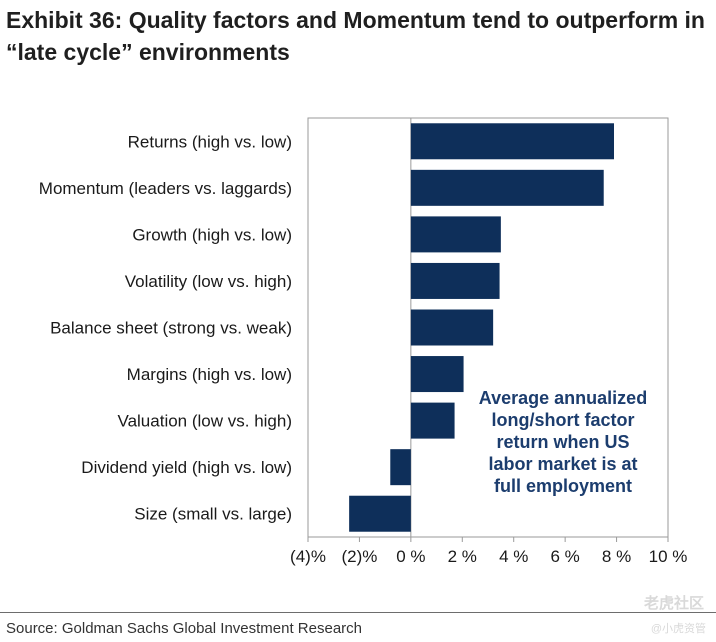 Image resolution: width=716 pixels, height=642 pixels. I want to click on category-label: Volatility (low vs. high), so click(208, 281).